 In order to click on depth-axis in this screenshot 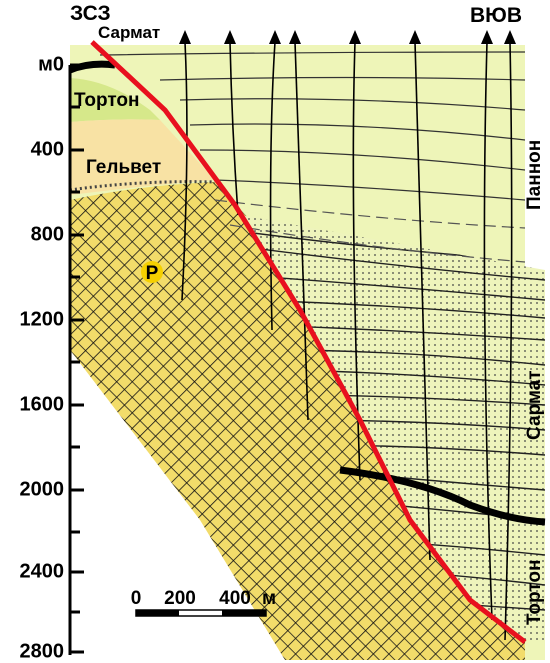, I will do `click(76, 359)`.